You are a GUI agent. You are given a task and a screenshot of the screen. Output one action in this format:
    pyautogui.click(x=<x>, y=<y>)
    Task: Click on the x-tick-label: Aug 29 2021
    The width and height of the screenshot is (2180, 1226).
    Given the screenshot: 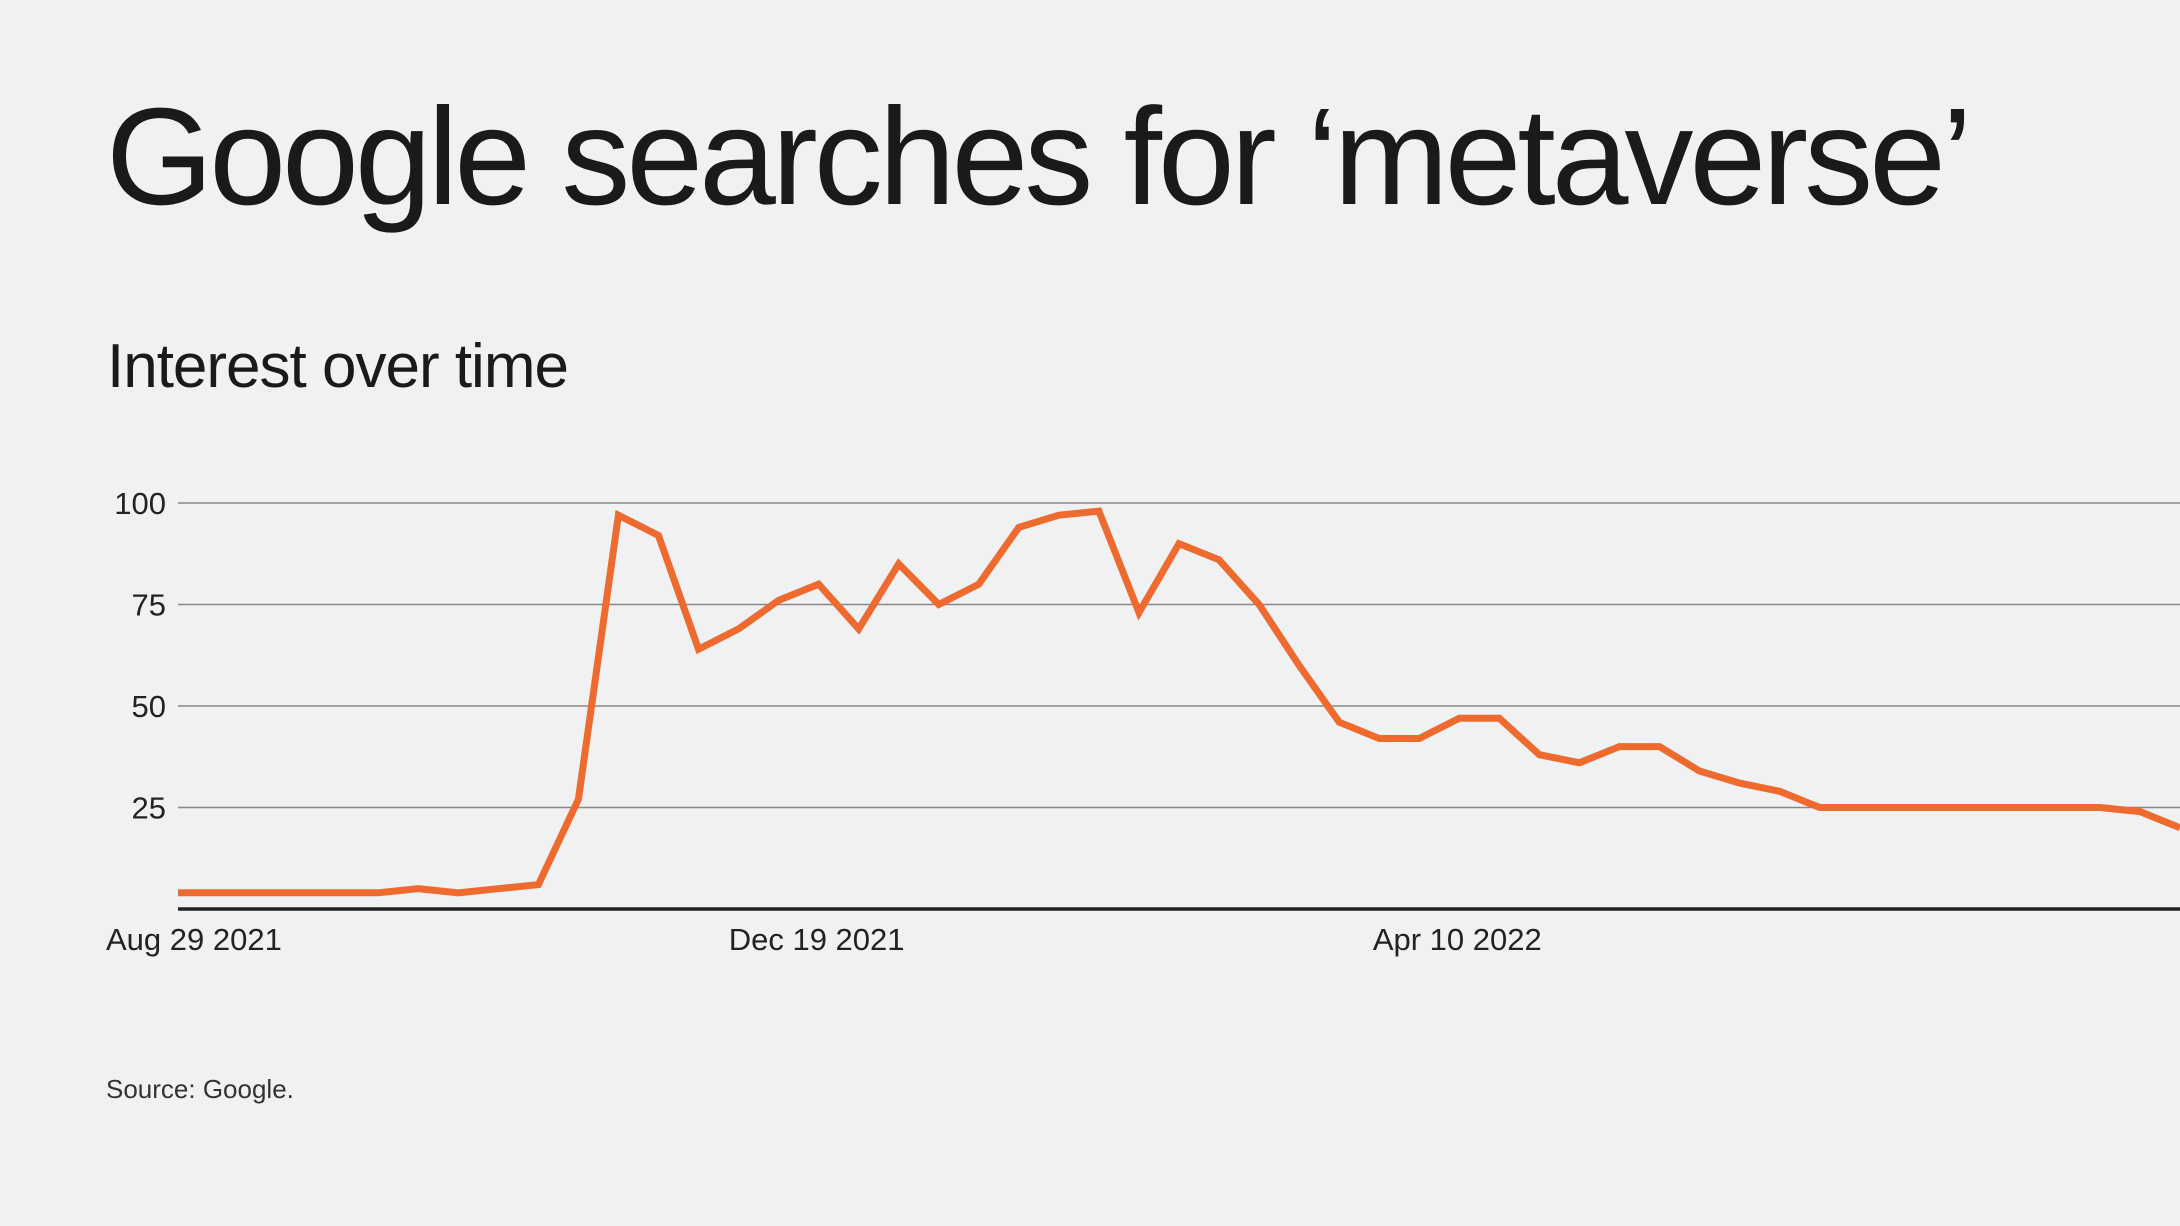 What is the action you would take?
    pyautogui.click(x=194, y=939)
    